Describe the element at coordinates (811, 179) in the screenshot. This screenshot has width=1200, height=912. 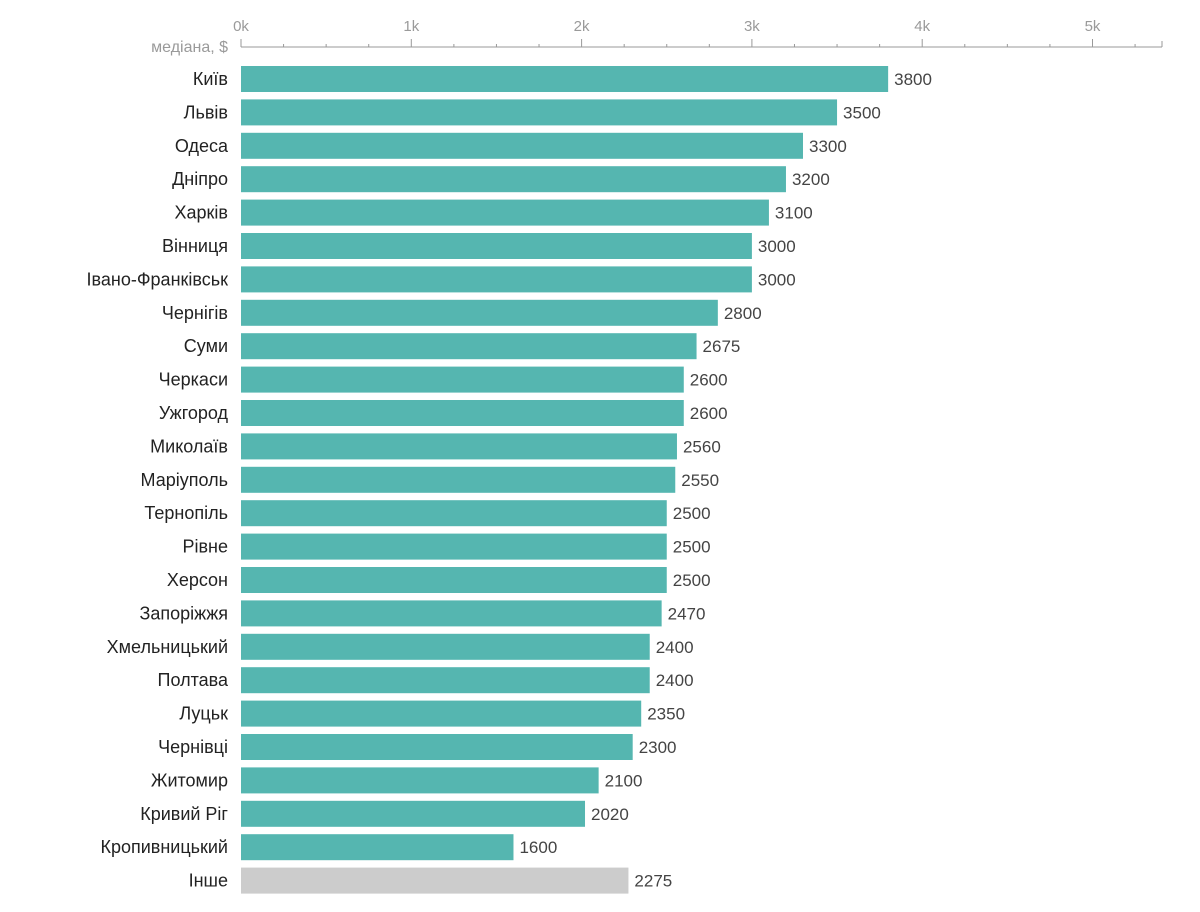
I see `value-label: 3200` at that location.